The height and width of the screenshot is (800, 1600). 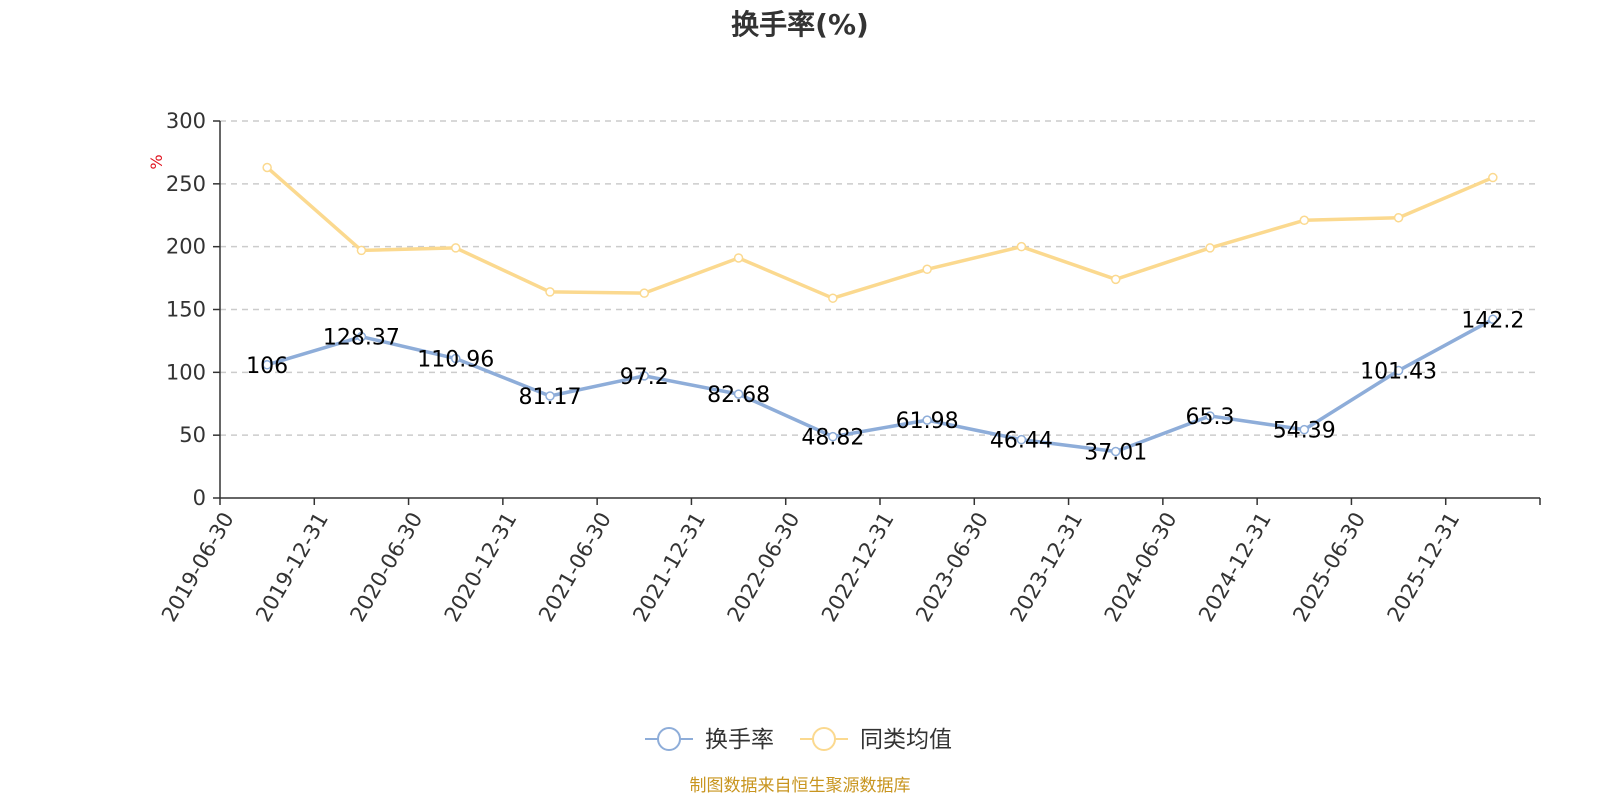 I want to click on data-label: 142.2, so click(x=1492, y=320).